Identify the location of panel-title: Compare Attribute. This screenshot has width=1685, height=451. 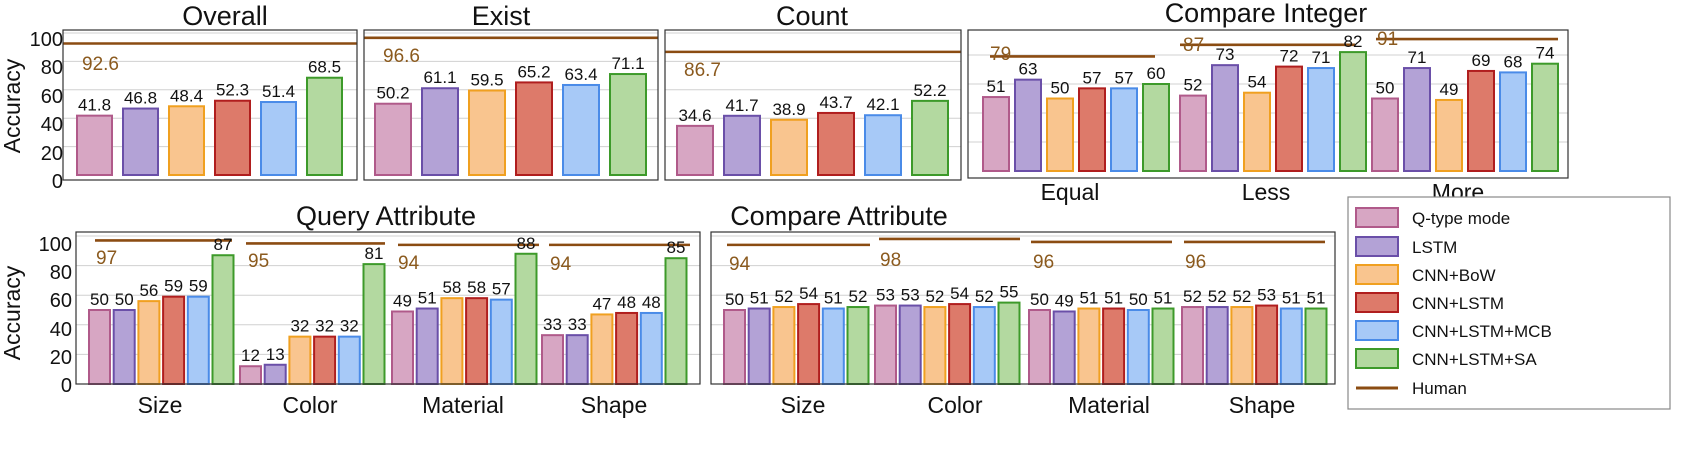
(839, 216).